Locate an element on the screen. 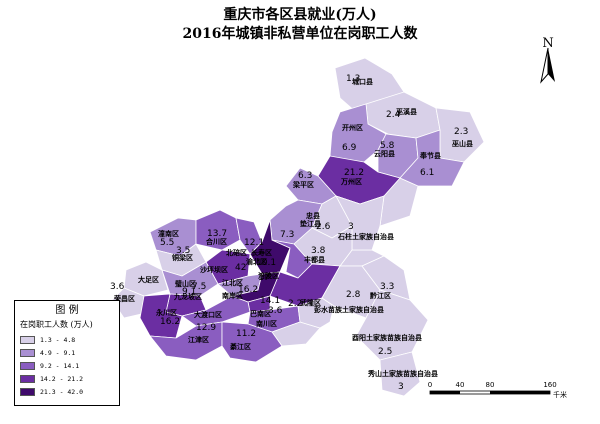 This screenshot has width=600, height=424. district-value-label: 7.5 is located at coordinates (199, 287).